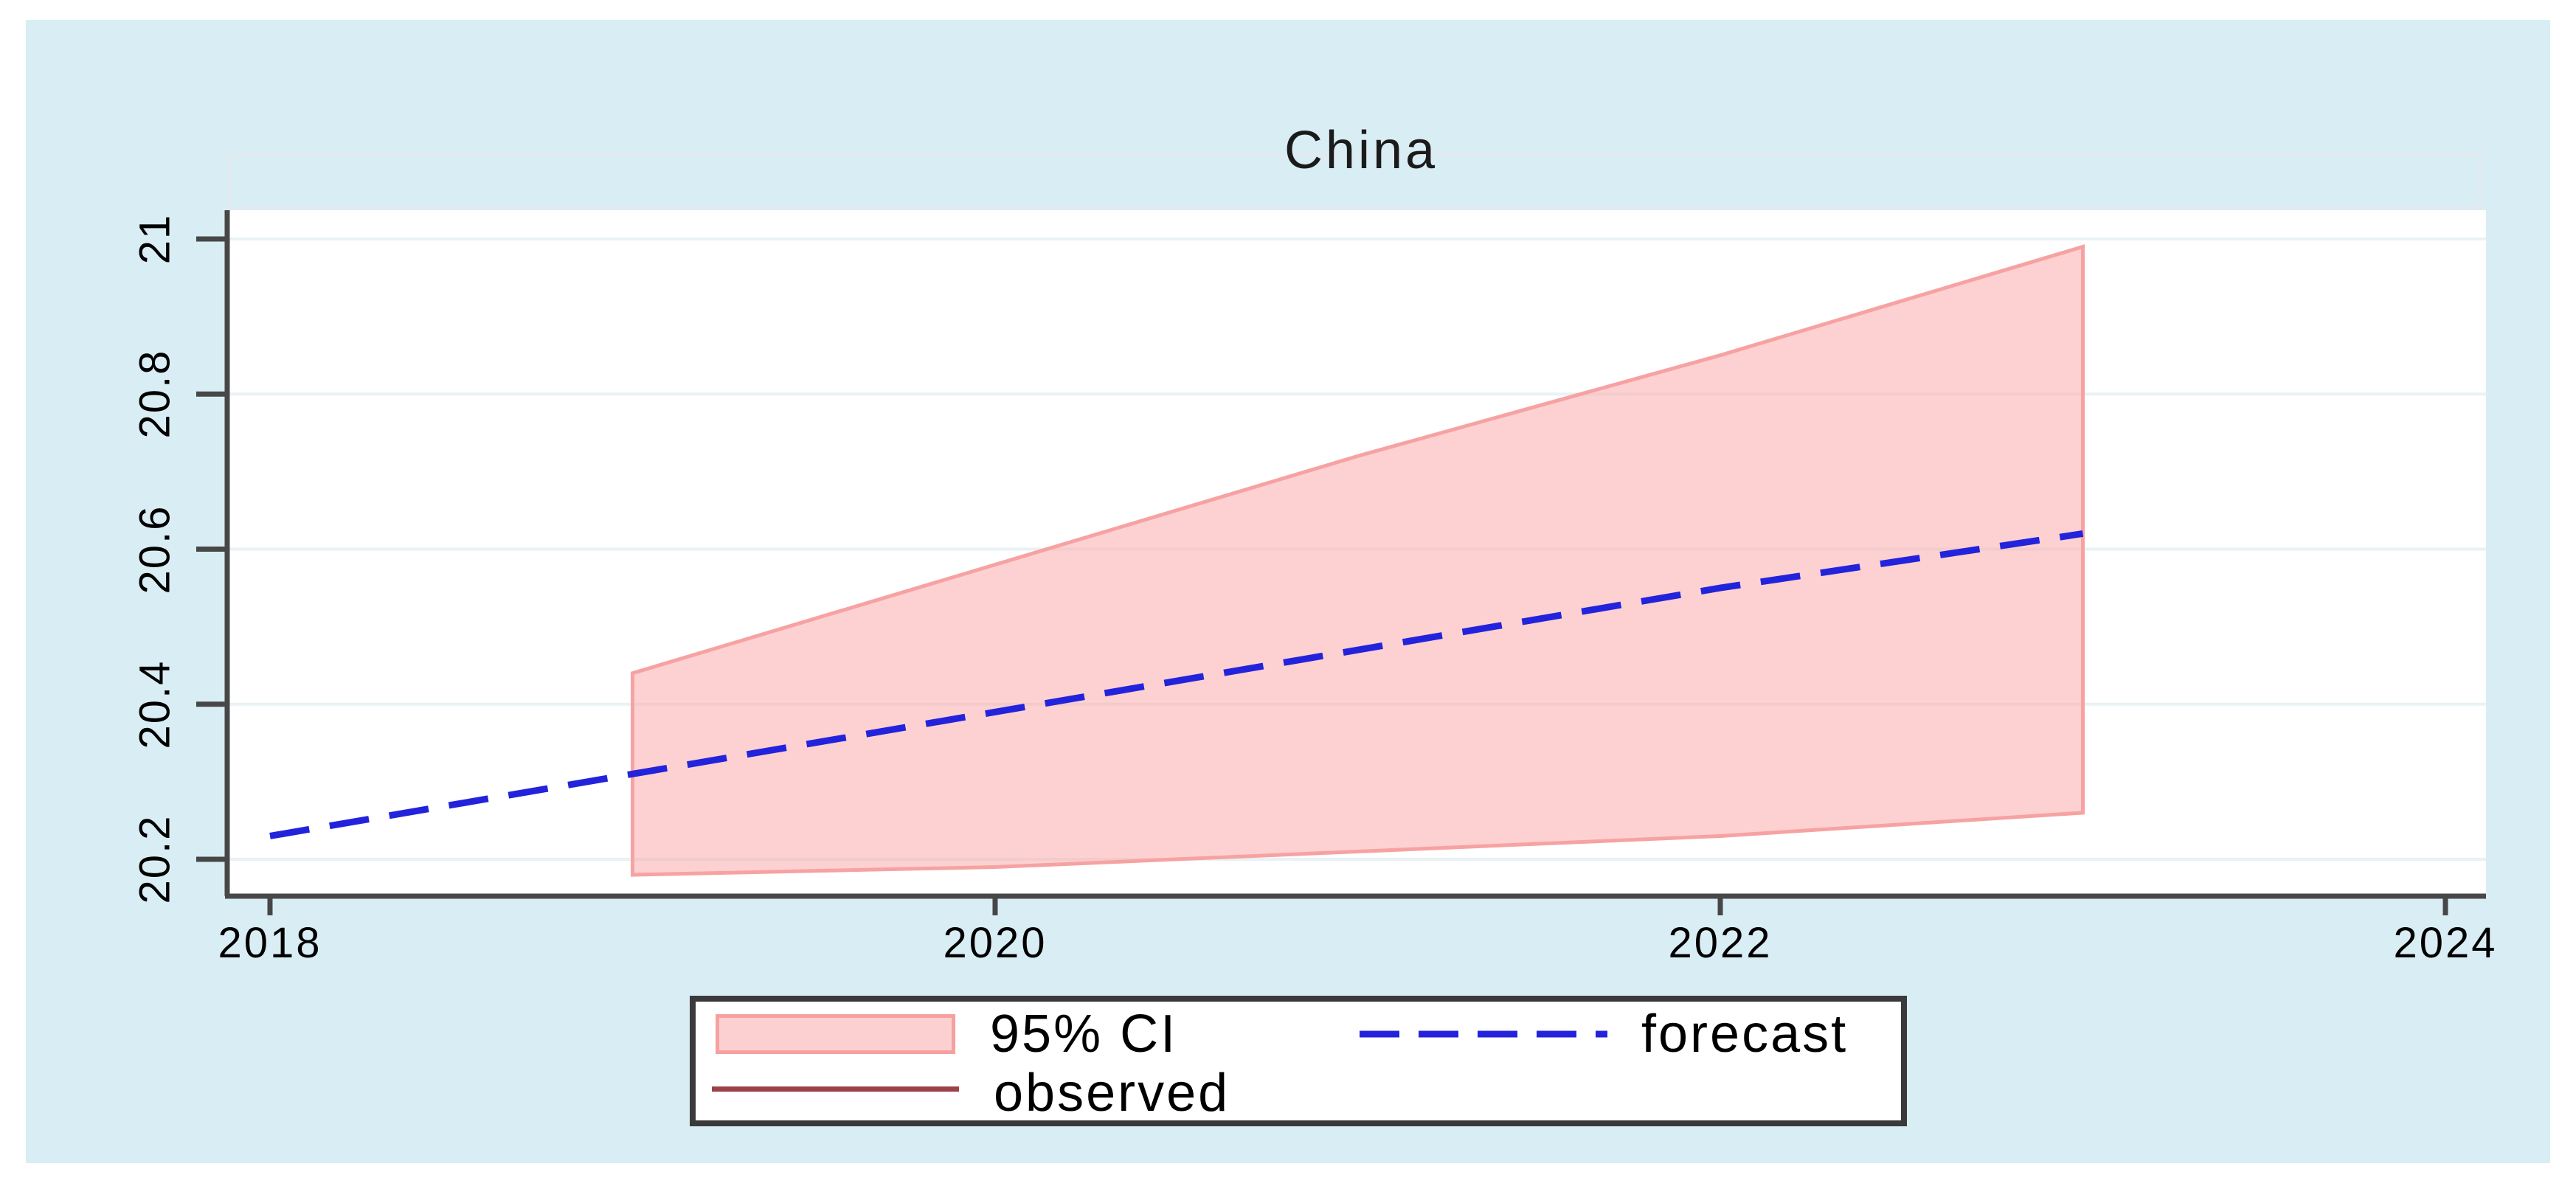 The width and height of the screenshot is (2576, 1203). Describe the element at coordinates (1084, 1034) in the screenshot. I see `legend-label-ci: 95% CI` at that location.